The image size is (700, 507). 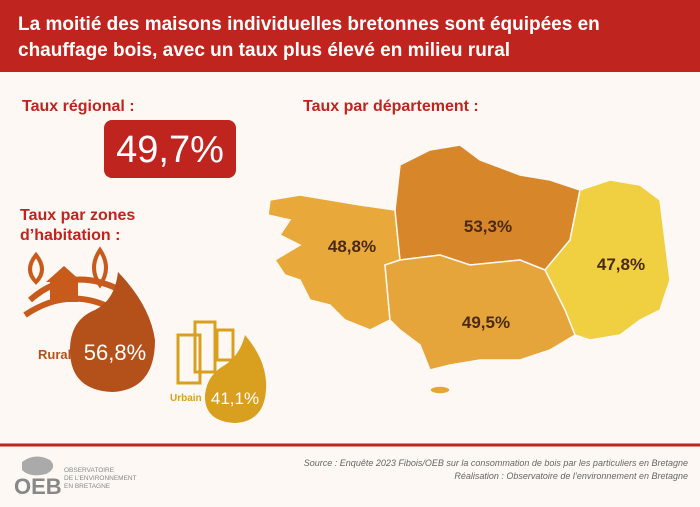 I want to click on urban-label: Urbain, so click(x=186, y=398).